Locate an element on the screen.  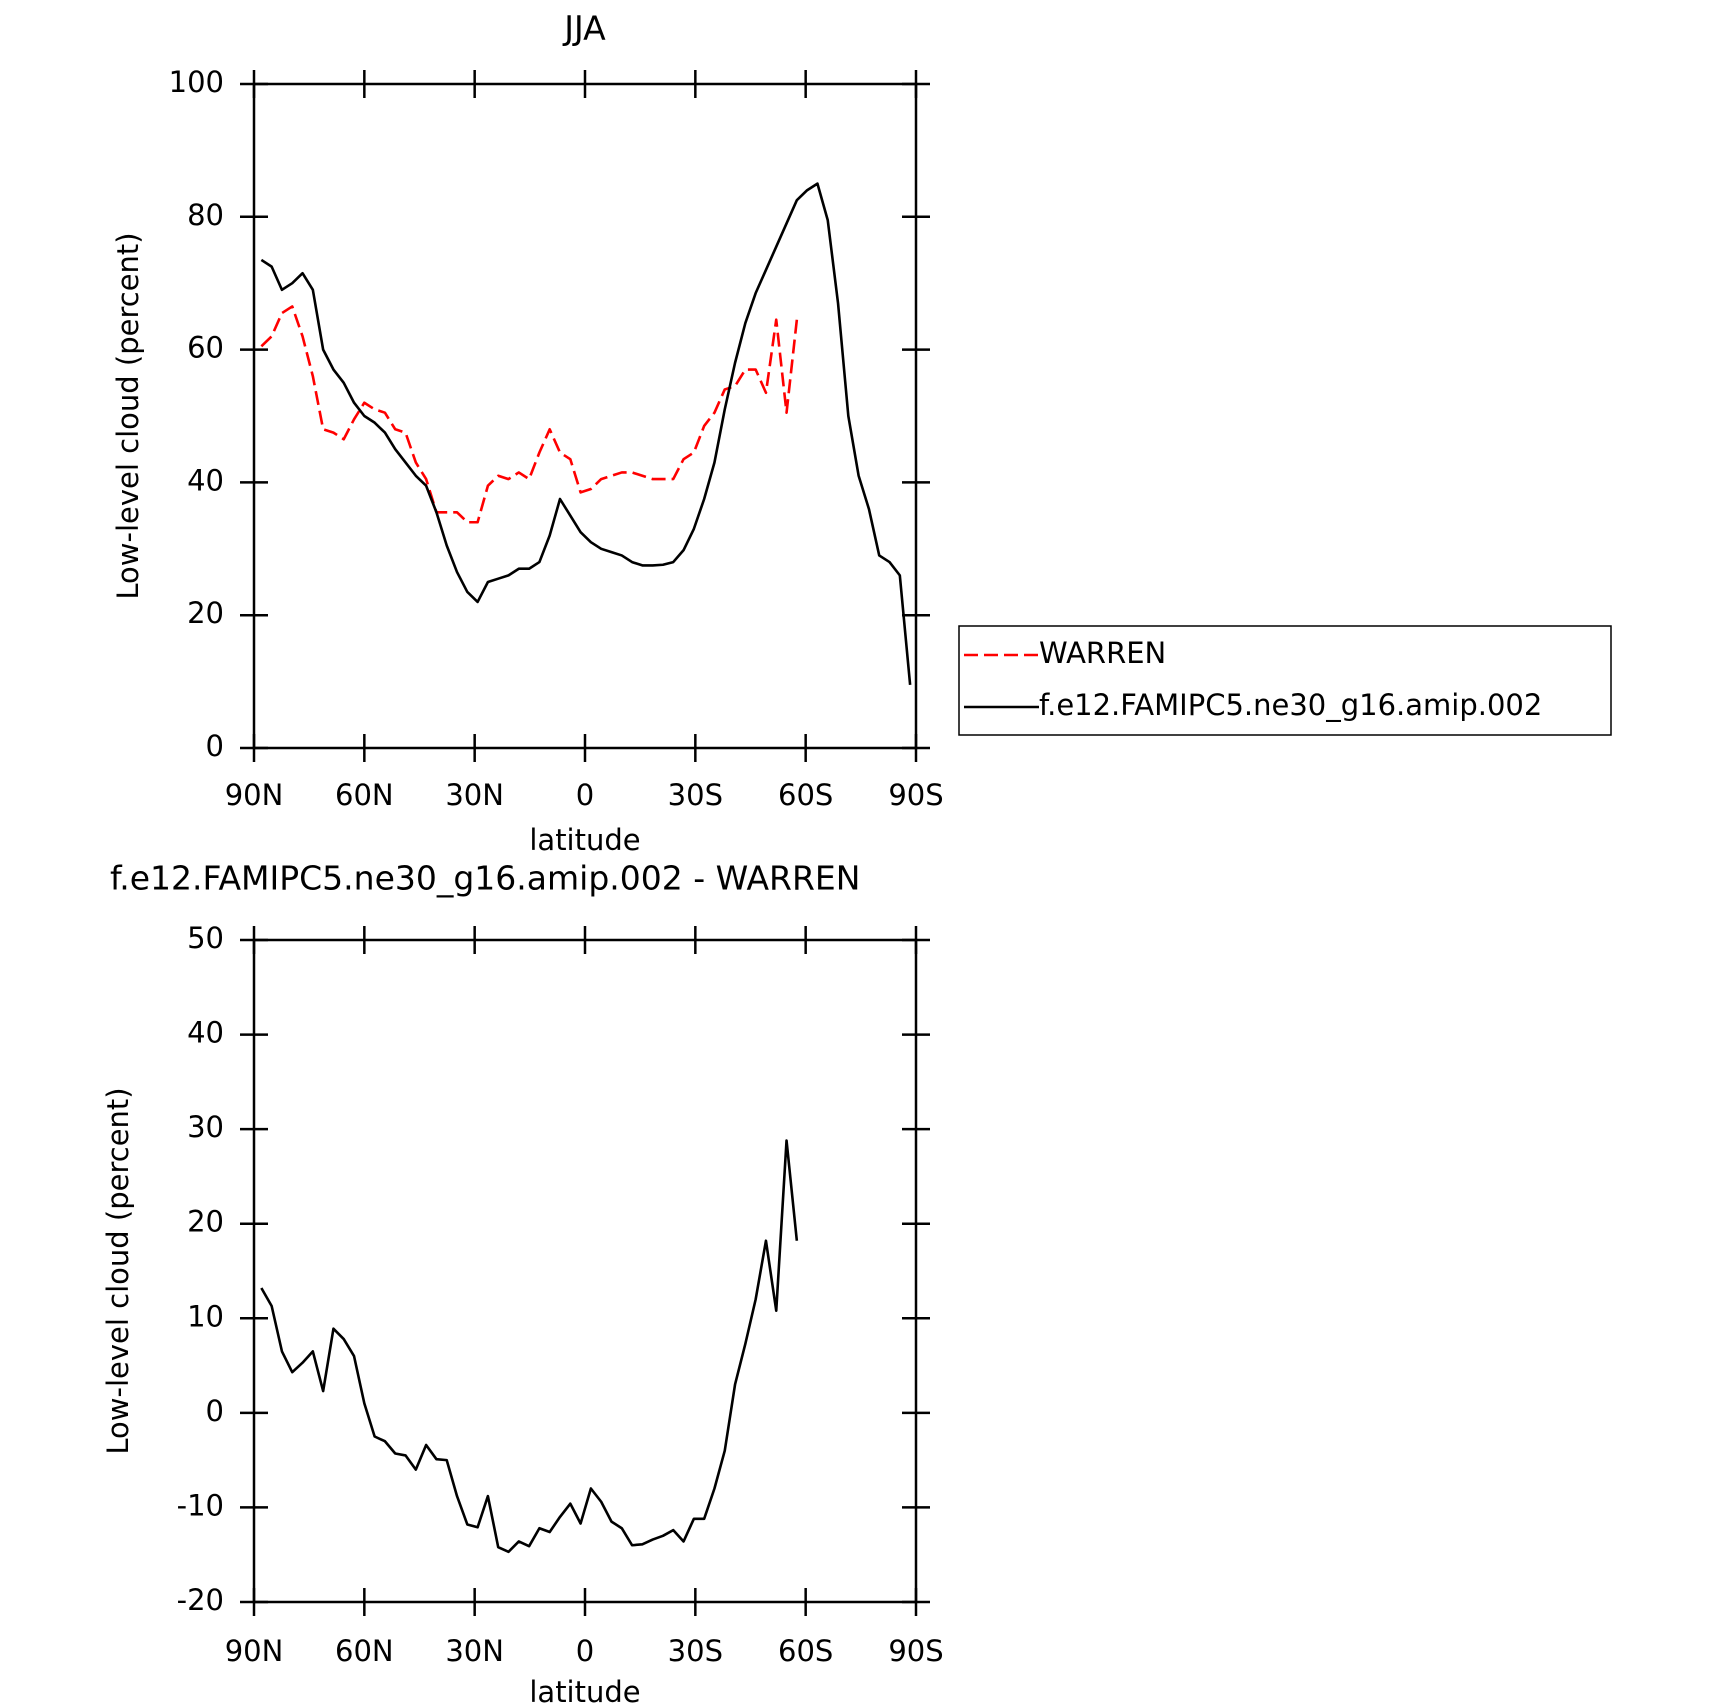
y-tick-label: 10 is located at coordinates (205, 1316).